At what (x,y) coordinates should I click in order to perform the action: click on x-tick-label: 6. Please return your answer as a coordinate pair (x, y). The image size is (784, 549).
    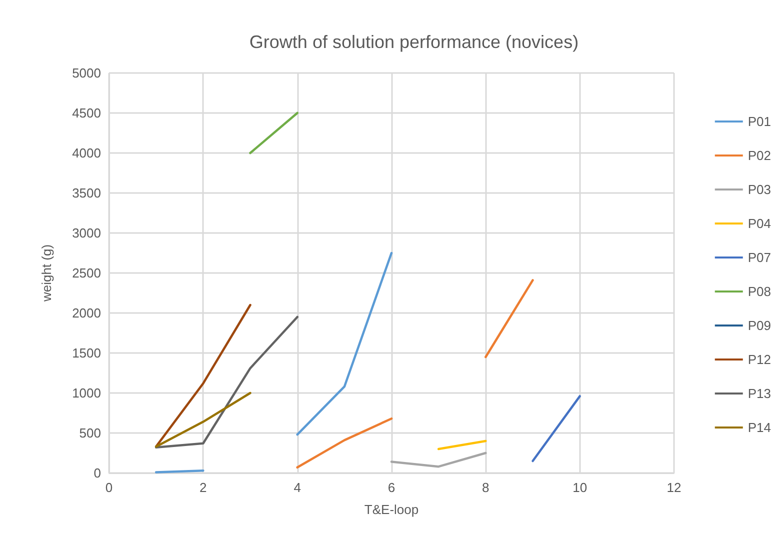
    Looking at the image, I should click on (392, 487).